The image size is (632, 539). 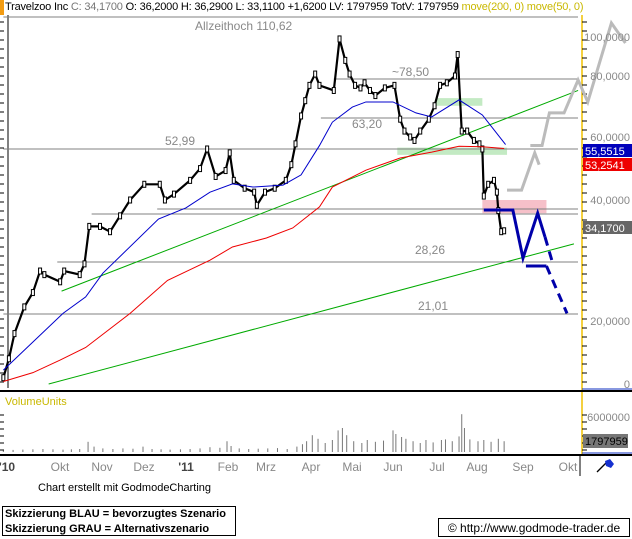 I want to click on ma200-value-badge: 53,2541, so click(x=605, y=166).